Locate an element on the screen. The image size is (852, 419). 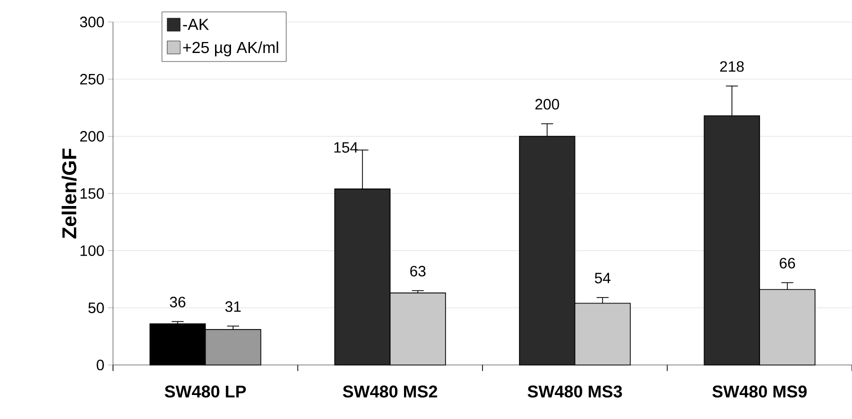
y-tick-label: 100 is located at coordinates (92, 250).